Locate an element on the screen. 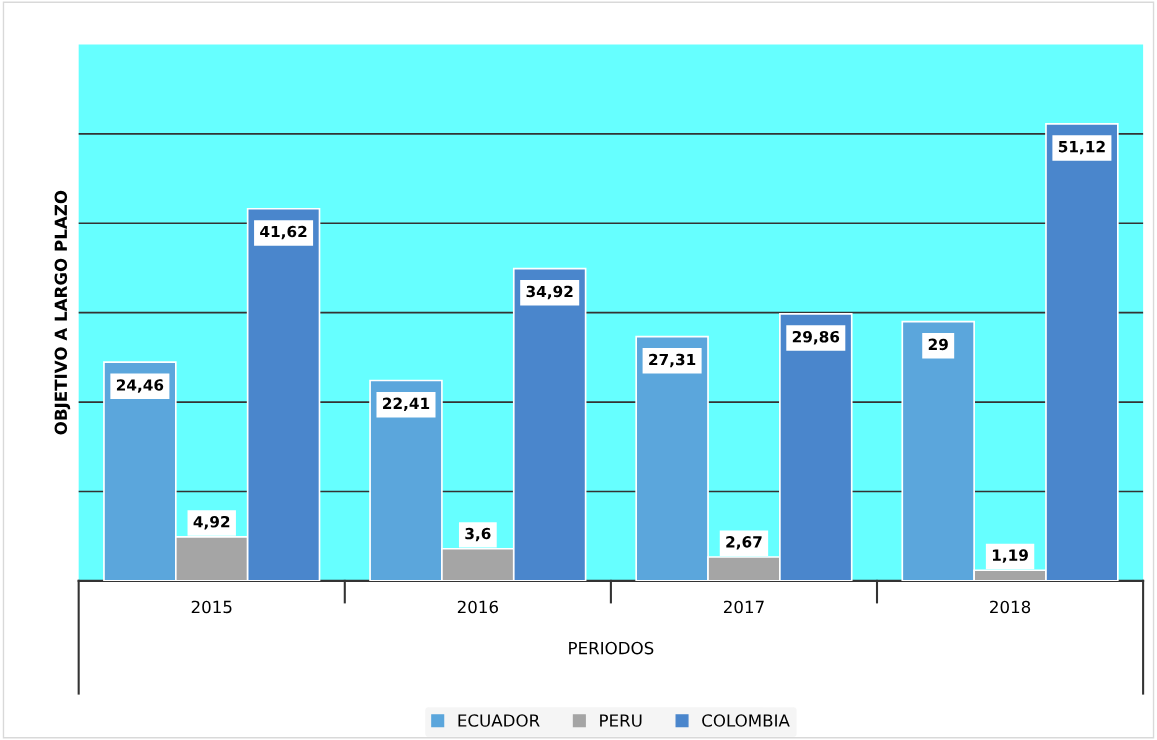 Image resolution: width=1157 pixels, height=740 pixels. data-label: 51,12 is located at coordinates (1081, 147).